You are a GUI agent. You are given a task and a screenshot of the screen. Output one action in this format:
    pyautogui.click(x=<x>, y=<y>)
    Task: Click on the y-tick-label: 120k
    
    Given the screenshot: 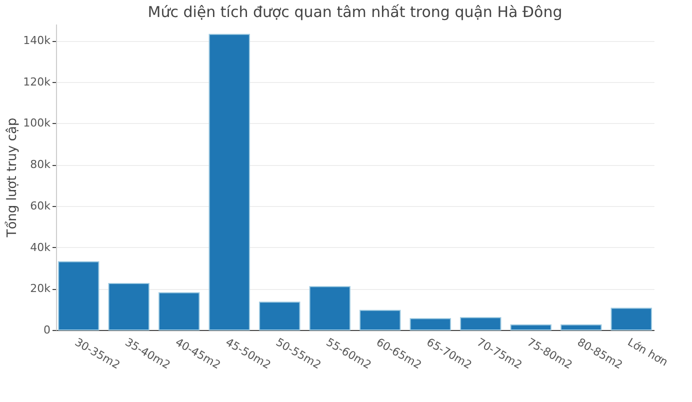 What is the action you would take?
    pyautogui.click(x=37, y=81)
    